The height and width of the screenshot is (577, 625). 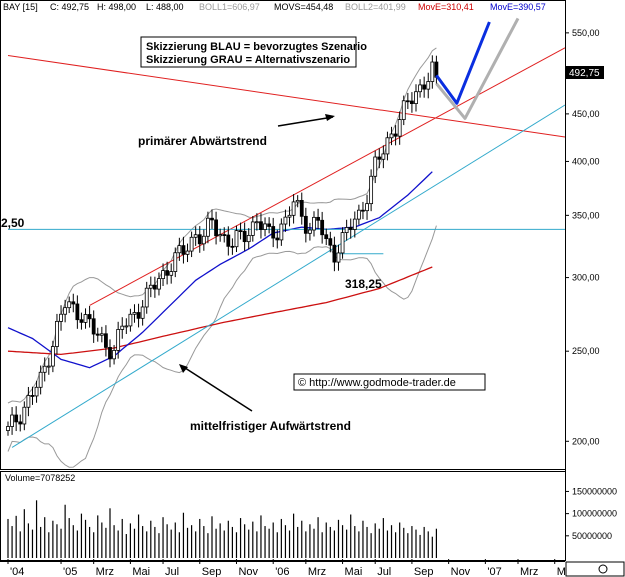 What do you see at coordinates (69, 7) in the screenshot?
I see `header-close: C: 492,75` at bounding box center [69, 7].